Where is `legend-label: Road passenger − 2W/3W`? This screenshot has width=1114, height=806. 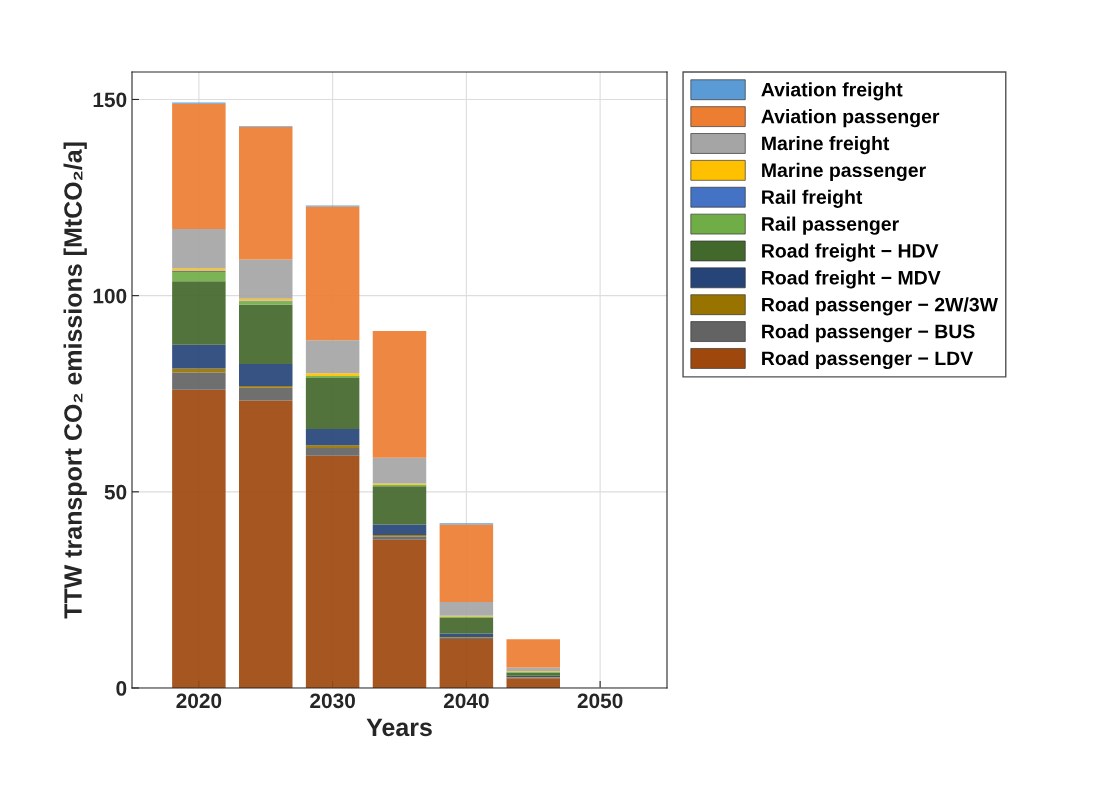
legend-label: Road passenger − 2W/3W is located at coordinates (880, 306).